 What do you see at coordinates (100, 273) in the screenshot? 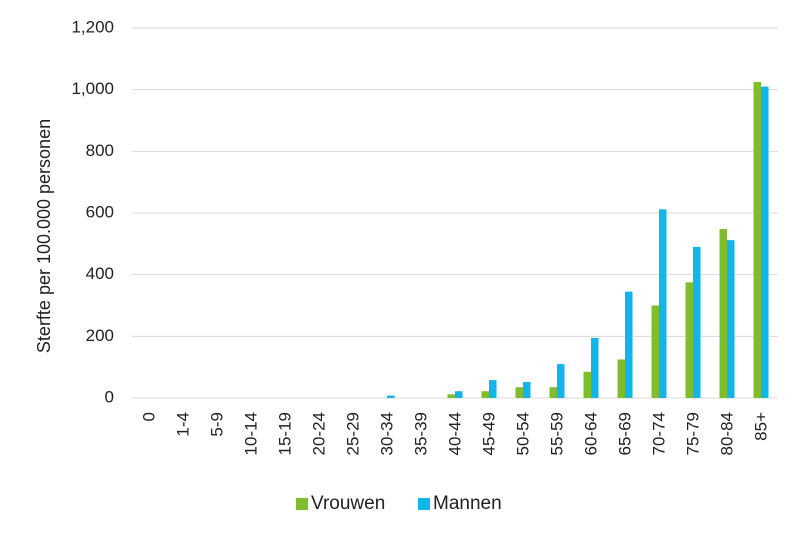
I see `y-tick-label: 400` at bounding box center [100, 273].